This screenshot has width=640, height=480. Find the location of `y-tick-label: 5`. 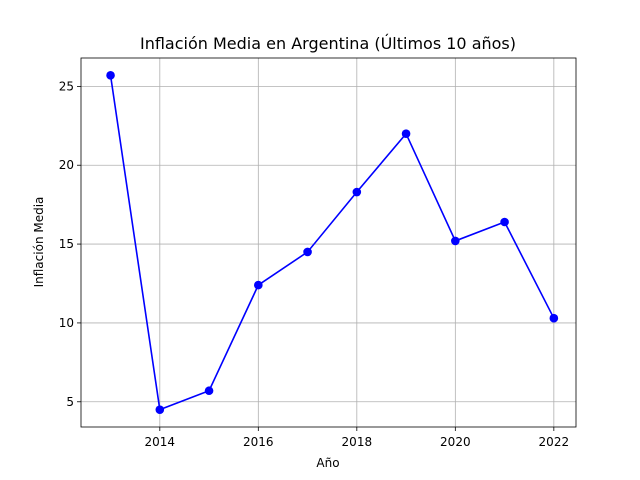

y-tick-label: 5 is located at coordinates (70, 402).